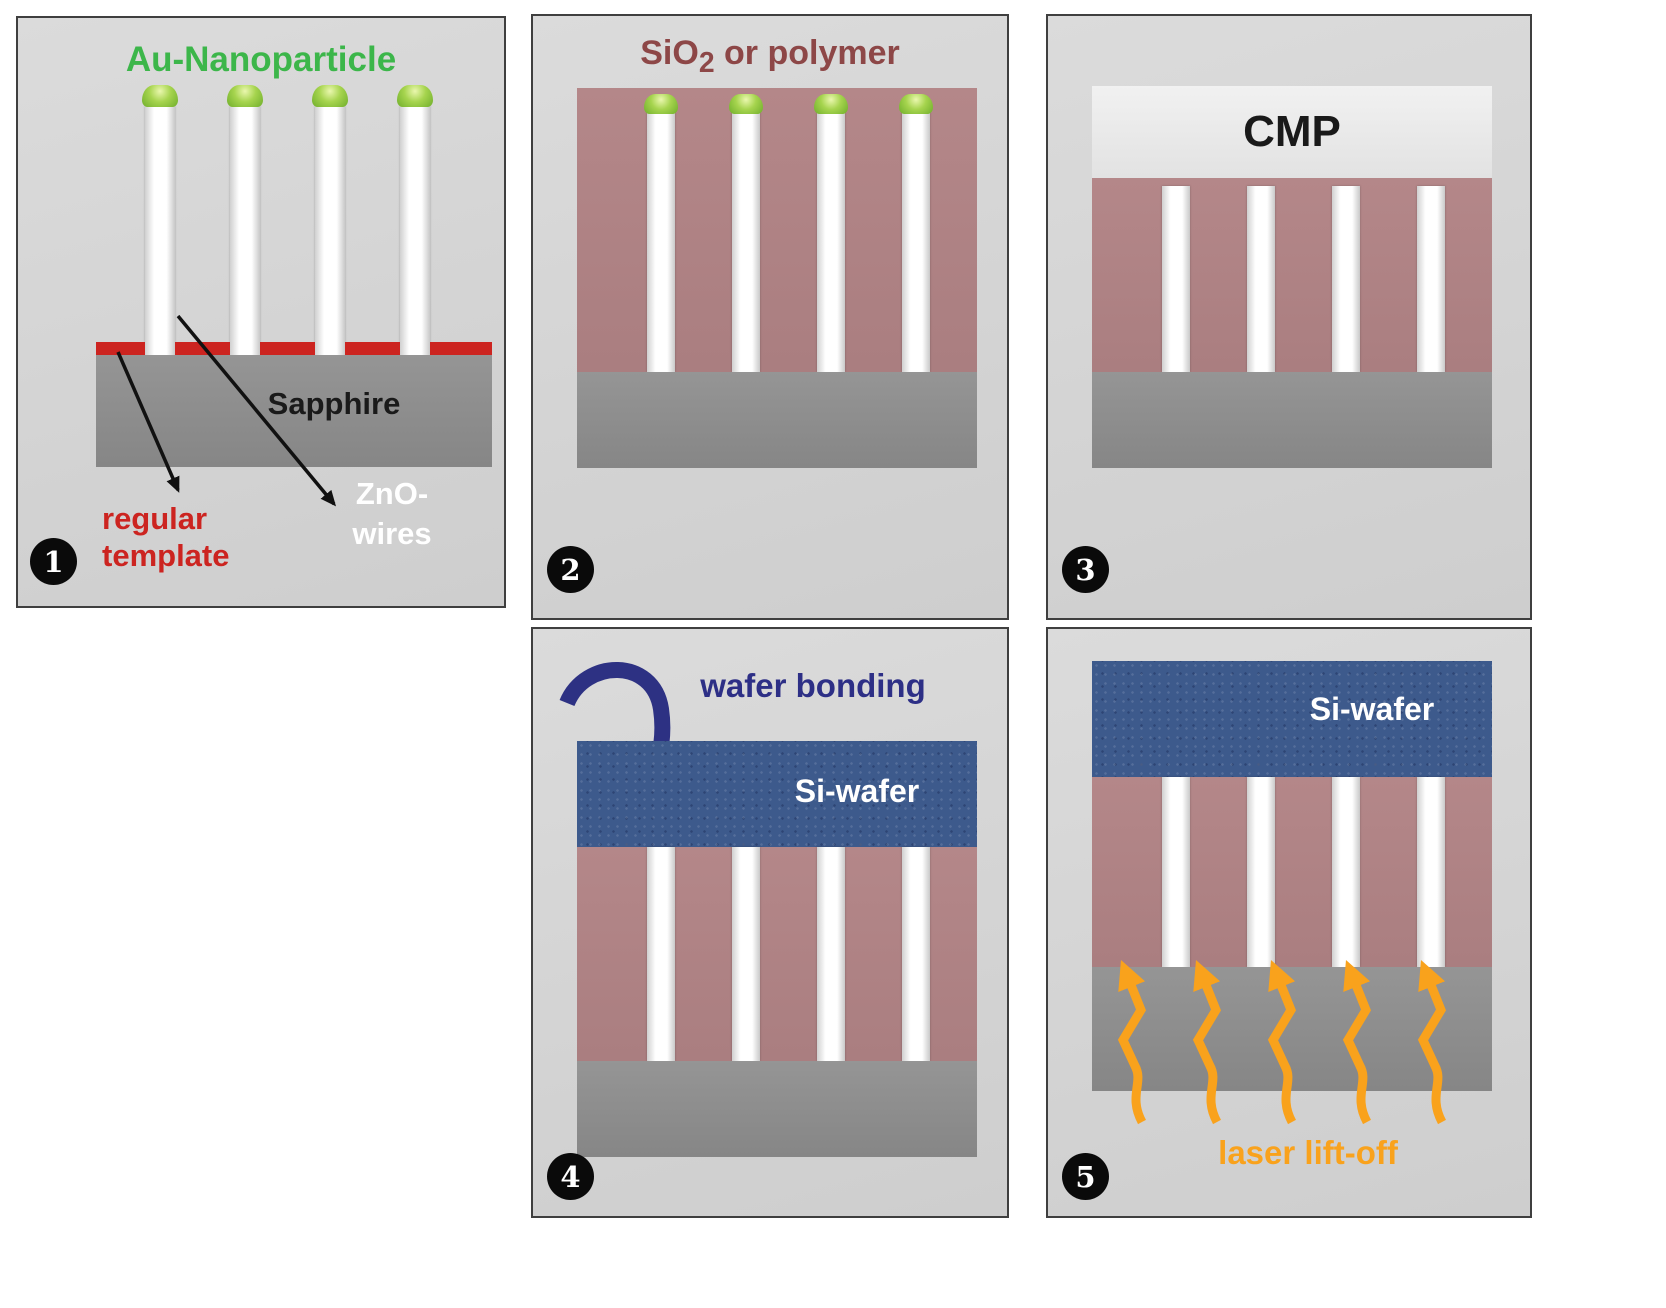  What do you see at coordinates (261, 312) in the screenshot?
I see `step-1-panel: Au-Nanoparticle Sapphire` at bounding box center [261, 312].